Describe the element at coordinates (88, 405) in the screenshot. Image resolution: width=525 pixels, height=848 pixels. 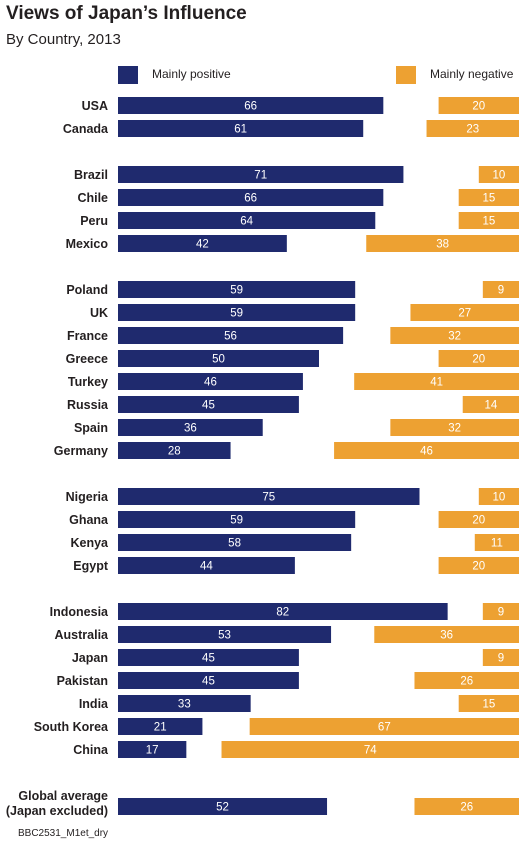
I see `category-label: Russia` at that location.